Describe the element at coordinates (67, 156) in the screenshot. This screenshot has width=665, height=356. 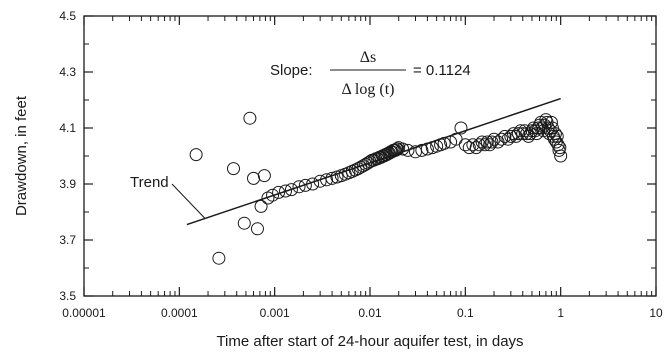
I see `y-tick-labels: 3.5 3.7 3.9 4.1 4.3 4.5` at that location.